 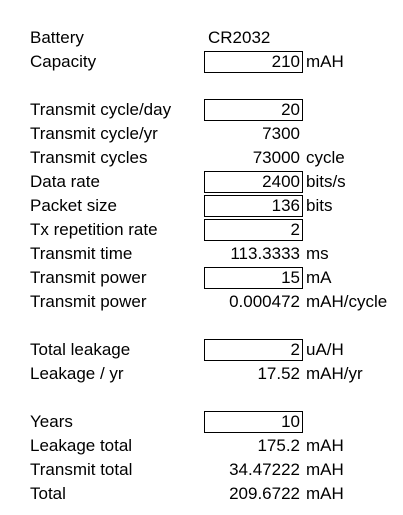 What do you see at coordinates (264, 493) in the screenshot?
I see `cell-value: 209.6722` at bounding box center [264, 493].